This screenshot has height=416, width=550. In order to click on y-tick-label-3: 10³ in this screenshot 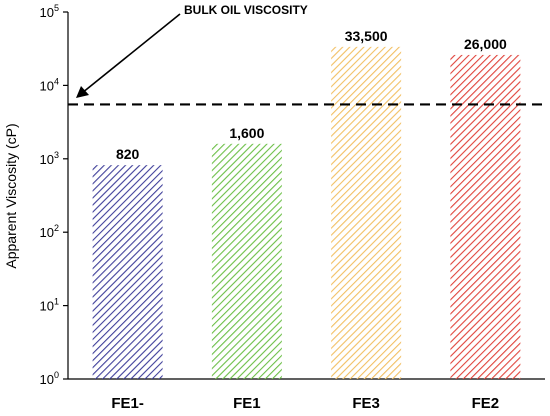, I will do `click(49, 158)`.